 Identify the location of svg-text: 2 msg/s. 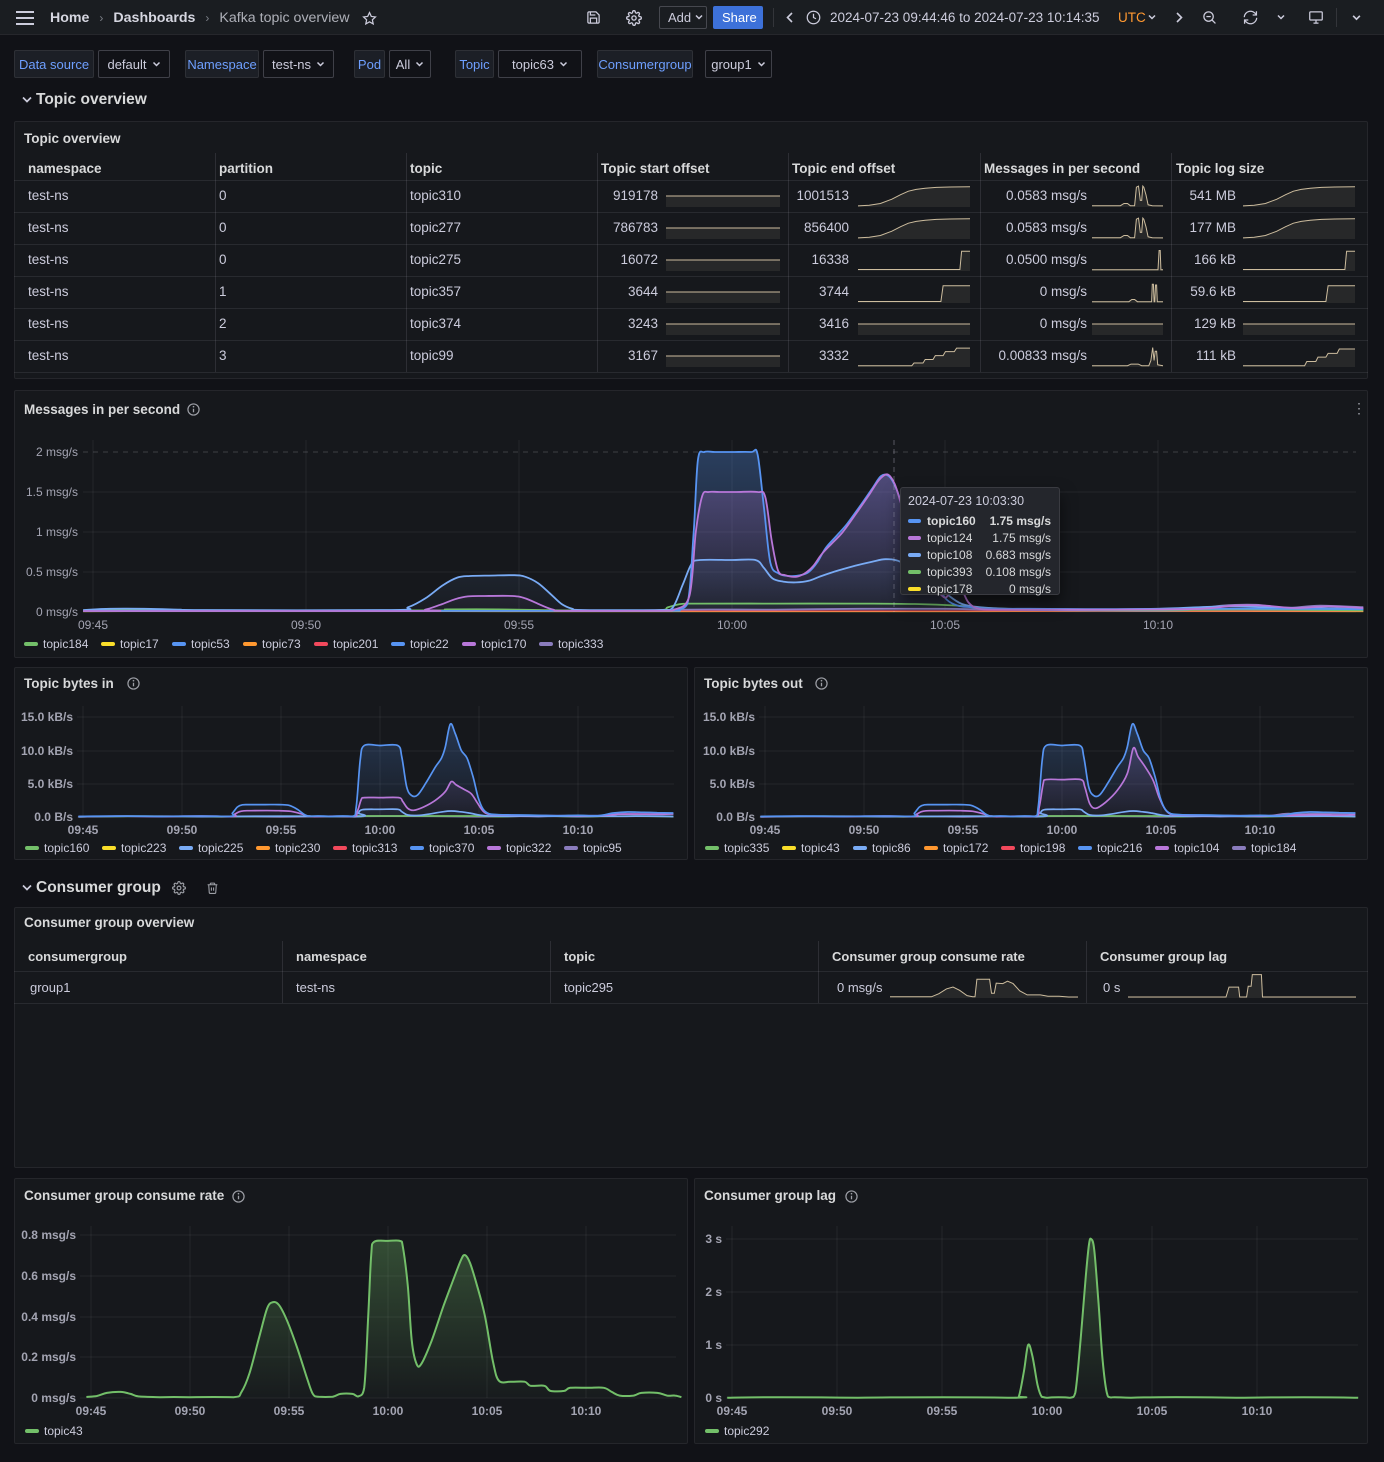
(57, 452).